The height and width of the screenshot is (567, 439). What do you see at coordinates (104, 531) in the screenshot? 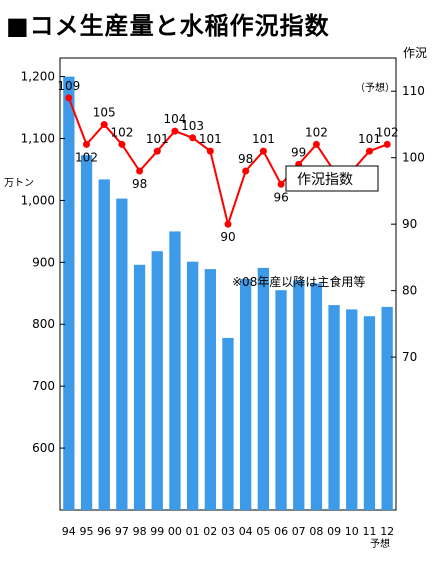
I see `x-tick-label: 96` at bounding box center [104, 531].